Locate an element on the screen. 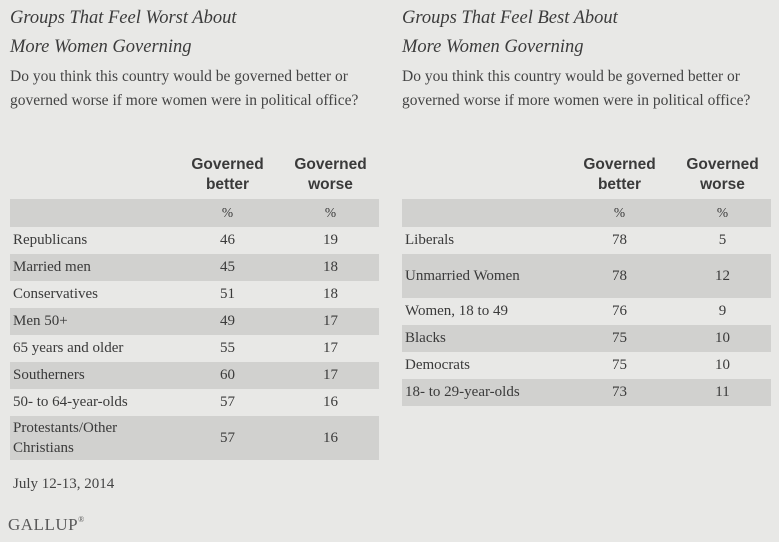 This screenshot has height=542, width=779. value-worse: 12 is located at coordinates (722, 276).